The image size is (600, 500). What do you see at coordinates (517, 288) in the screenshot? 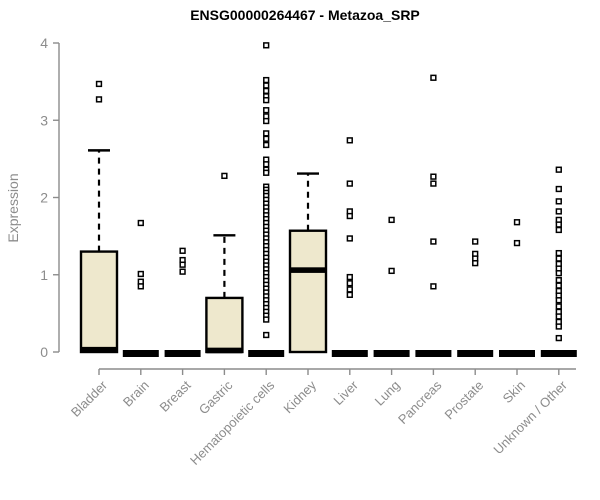
I see `boxplot-skin` at bounding box center [517, 288].